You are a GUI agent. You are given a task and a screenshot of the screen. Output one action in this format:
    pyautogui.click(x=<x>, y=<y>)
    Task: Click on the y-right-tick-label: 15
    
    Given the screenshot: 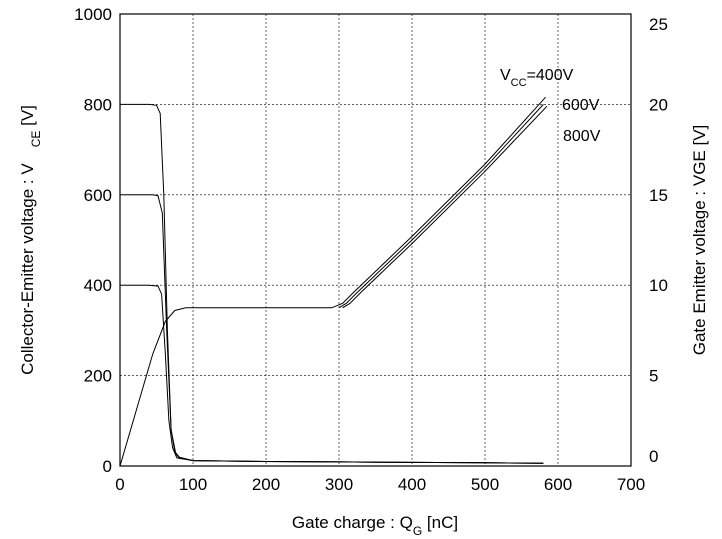 What is the action you would take?
    pyautogui.click(x=658, y=195)
    